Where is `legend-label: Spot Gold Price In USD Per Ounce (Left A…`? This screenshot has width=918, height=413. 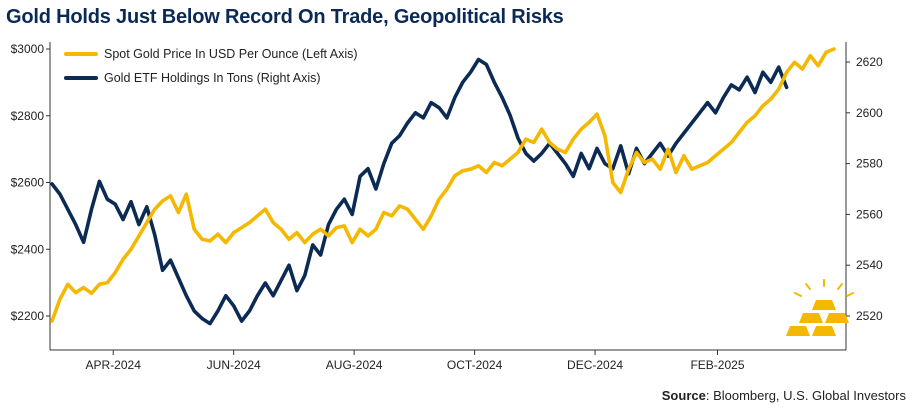
legend-label: Spot Gold Price In USD Per Ounce (Left A… is located at coordinates (231, 54).